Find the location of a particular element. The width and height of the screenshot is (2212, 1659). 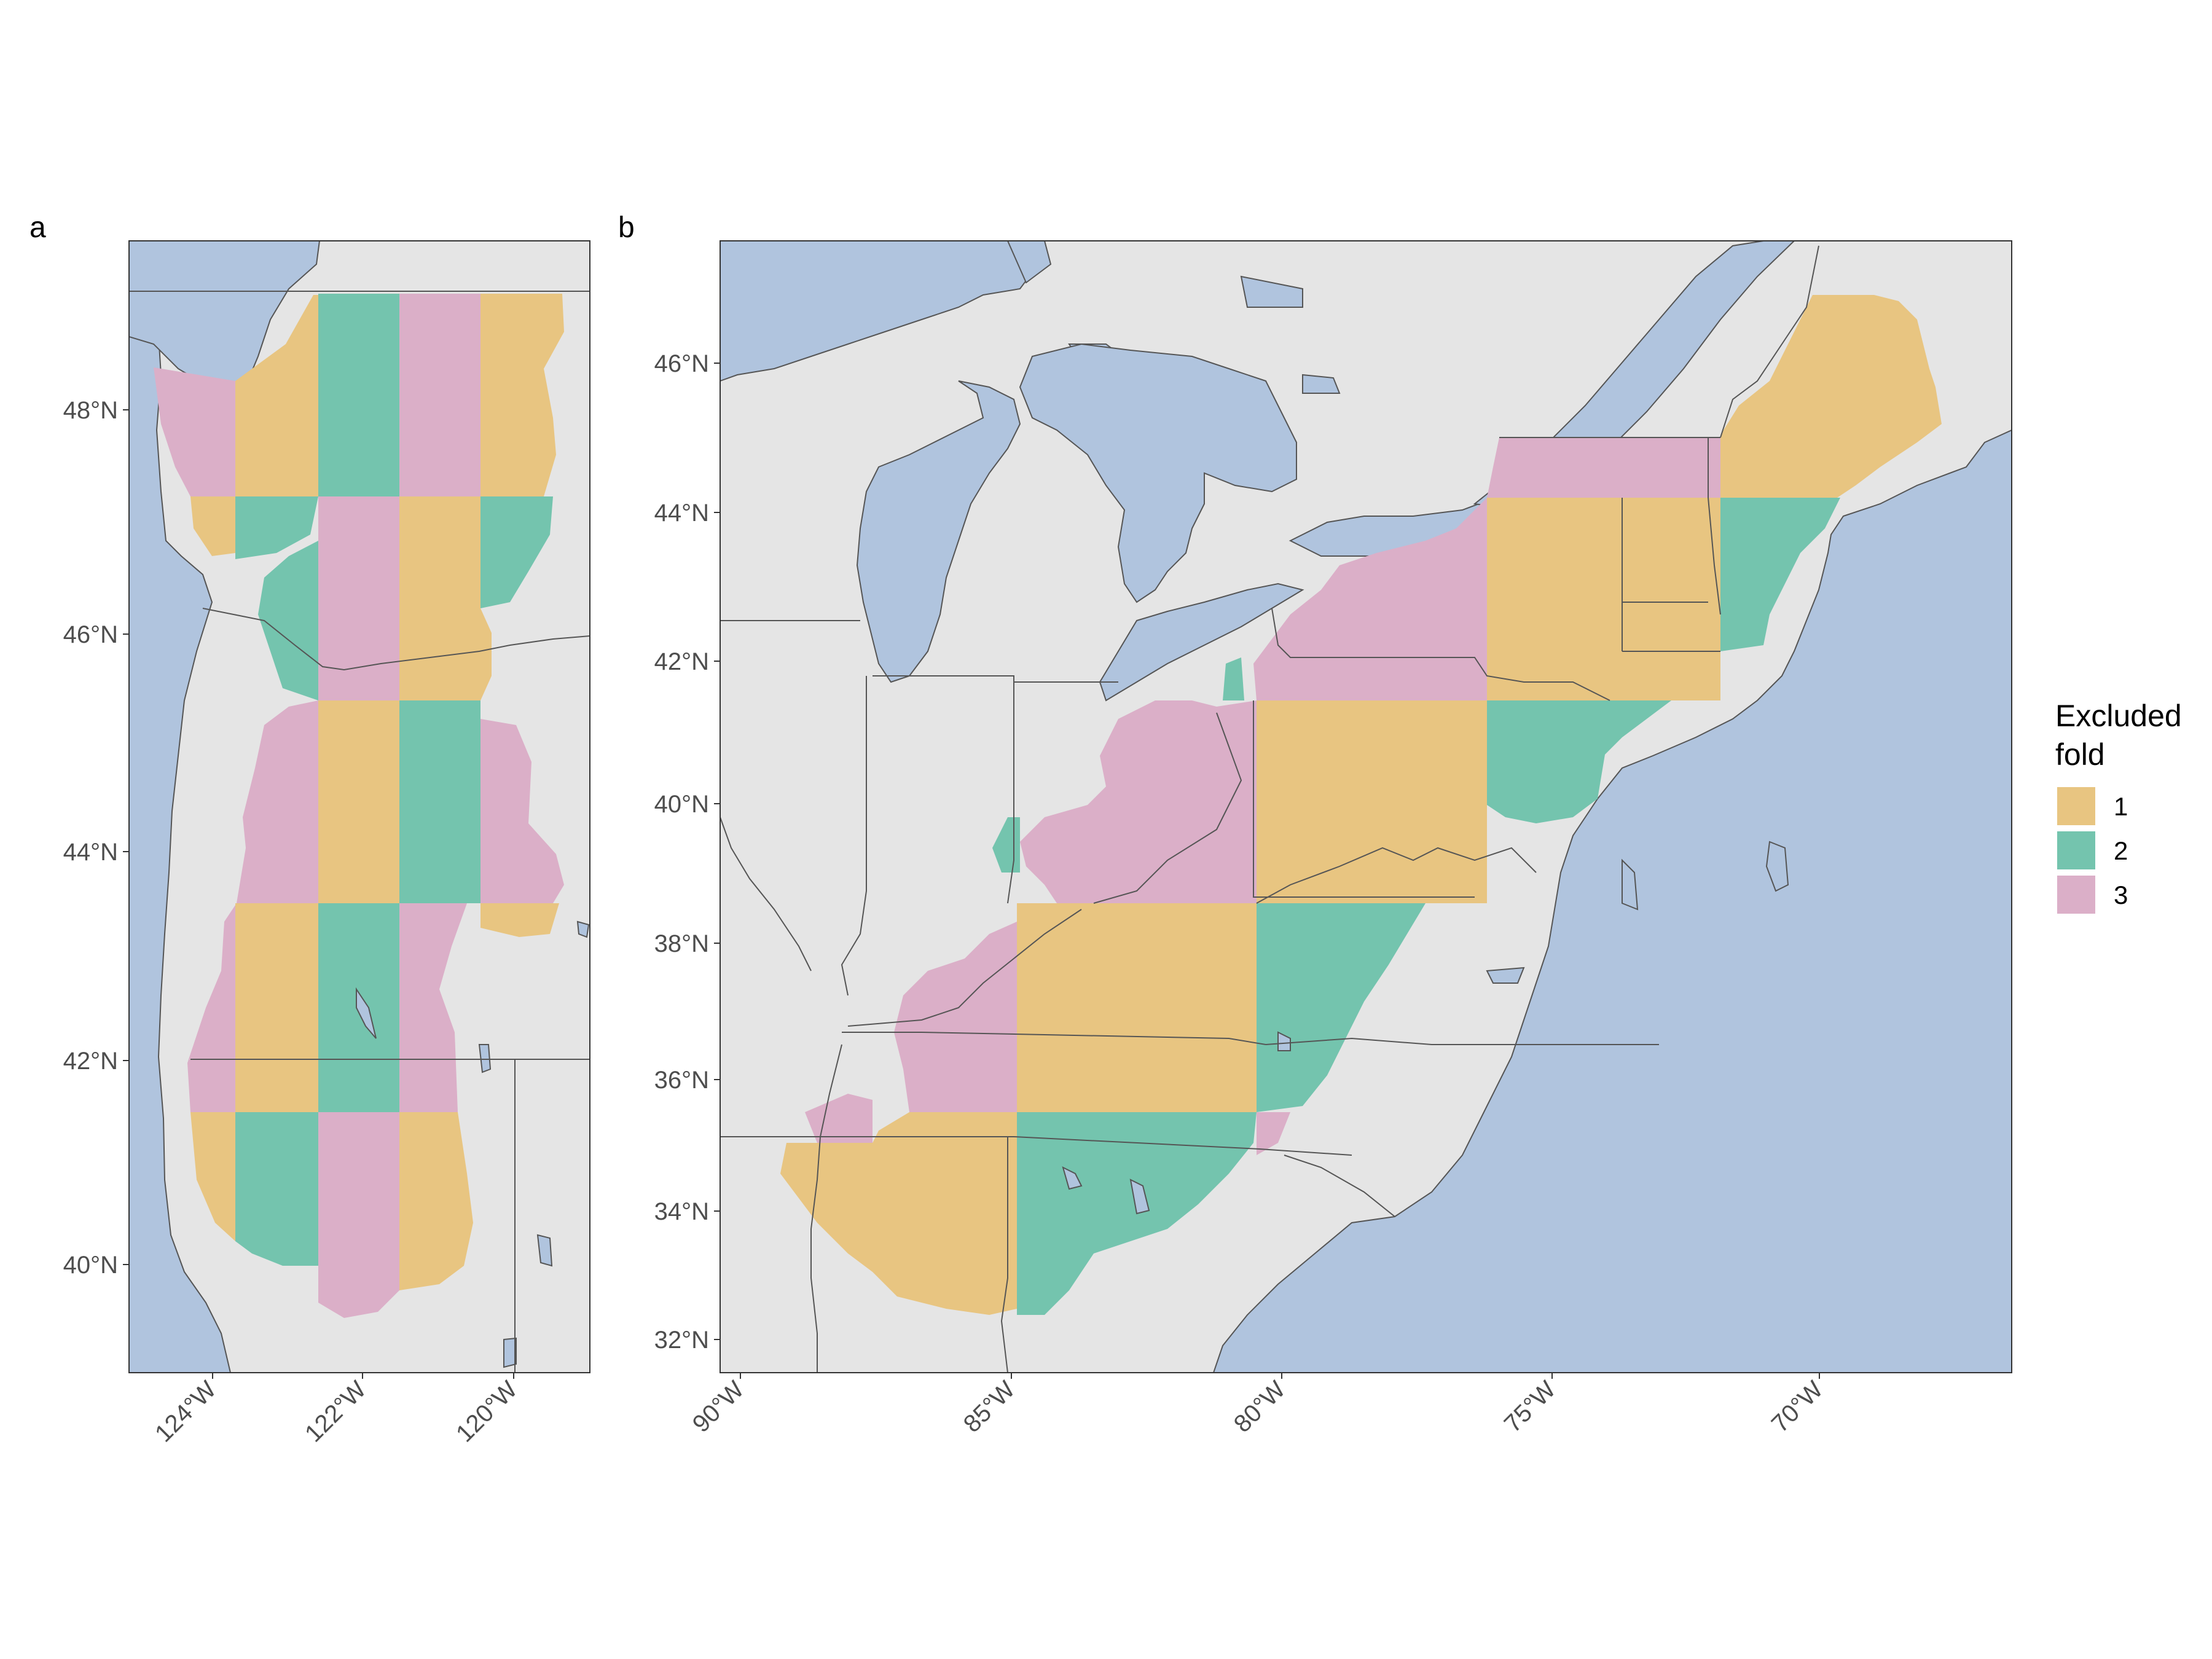

panel-b-maine-border is located at coordinates (1769, 341).